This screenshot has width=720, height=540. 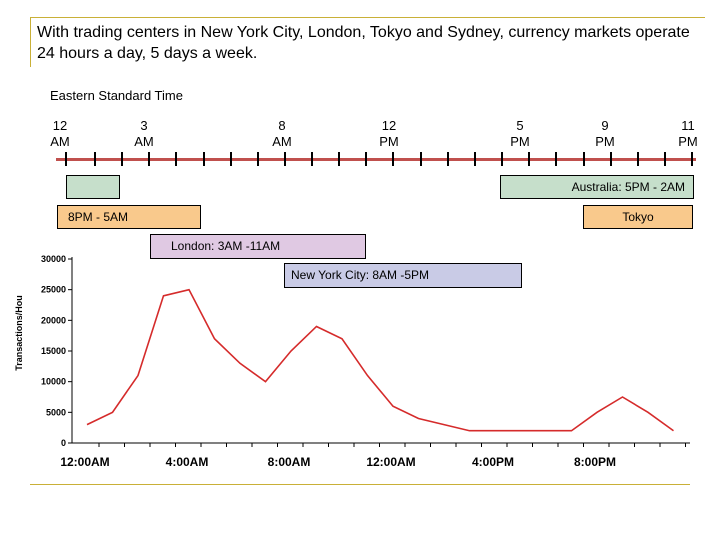 I want to click on new-york-session-bar: New York City: 8AM -5PM, so click(x=403, y=275).